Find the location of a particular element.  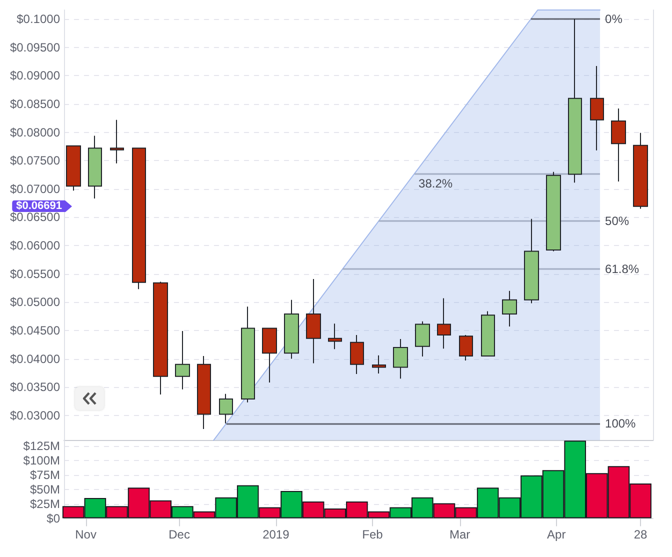

x-tick-label: Feb is located at coordinates (373, 534).